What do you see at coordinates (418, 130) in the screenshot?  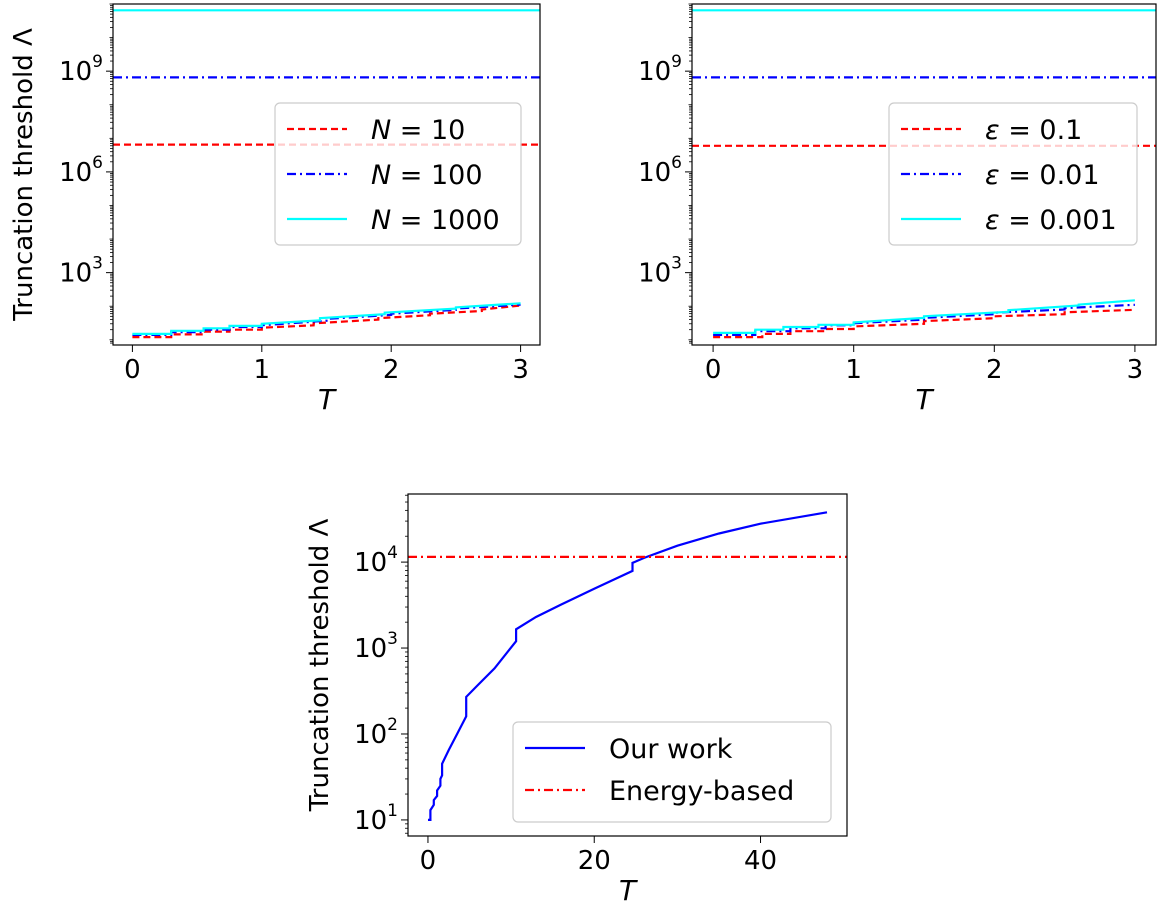 I see `legend-label: N = 10` at bounding box center [418, 130].